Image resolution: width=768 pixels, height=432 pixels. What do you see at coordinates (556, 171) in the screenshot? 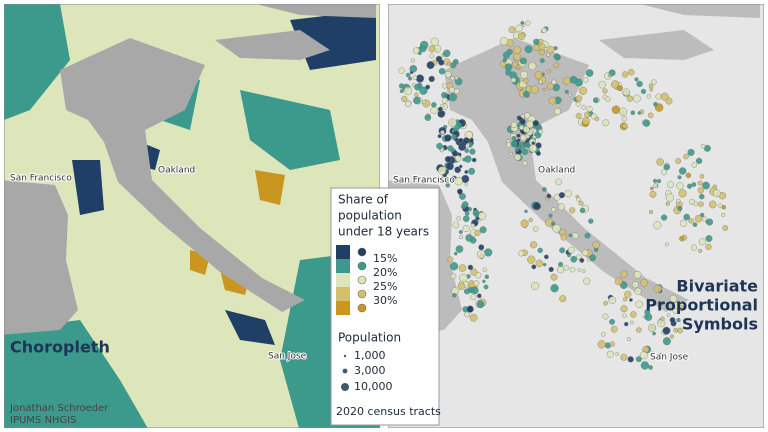
I see `place-label: Oakland` at bounding box center [556, 171].